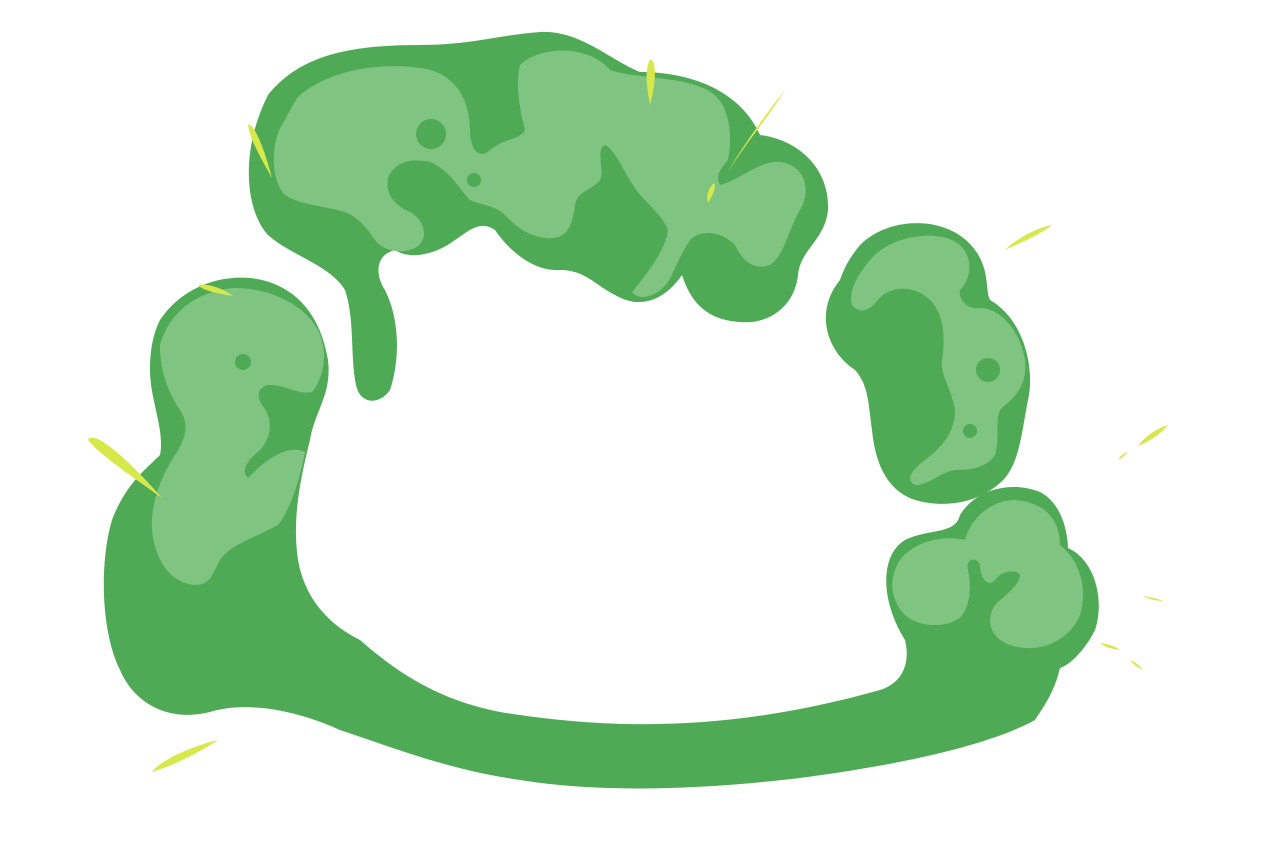 Image resolution: width=1261 pixels, height=859 pixels. Describe the element at coordinates (539, 173) in the screenshot. I see `highlight-top-left` at that location.